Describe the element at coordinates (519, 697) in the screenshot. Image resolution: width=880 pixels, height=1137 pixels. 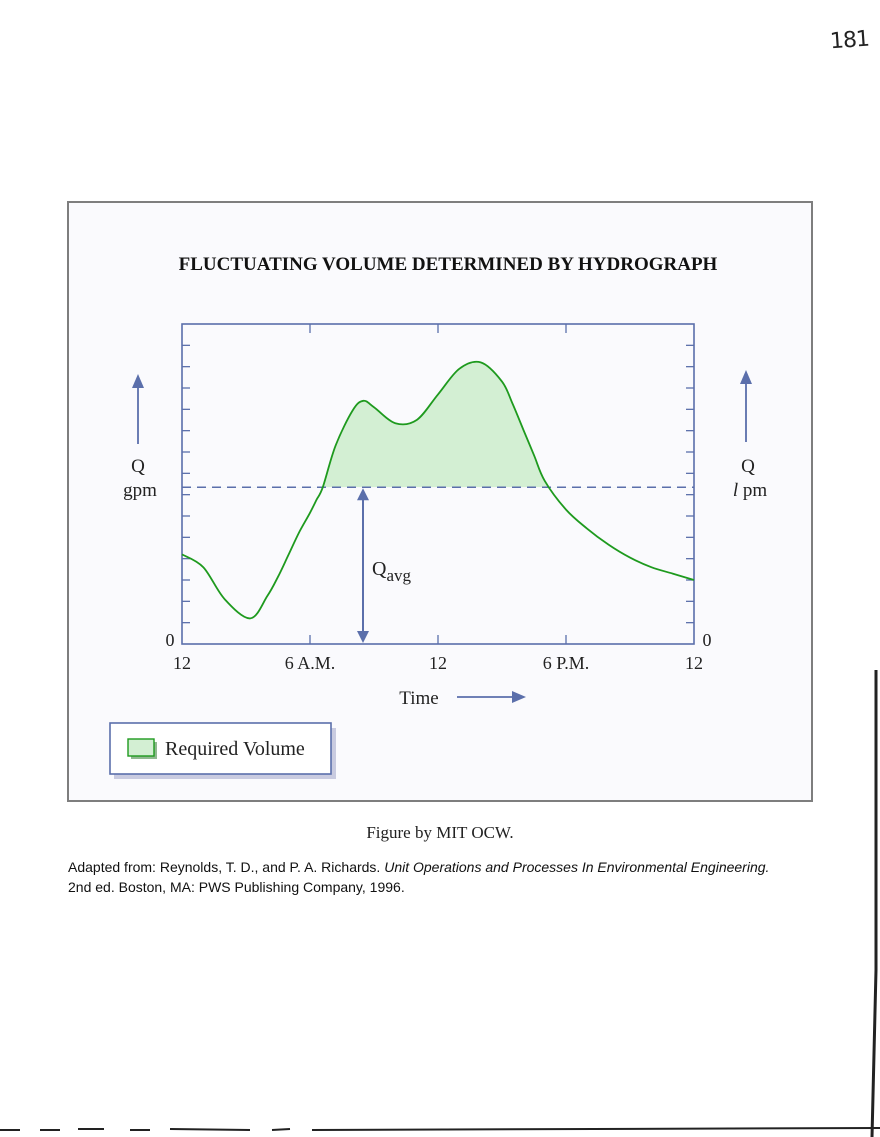
I see `xlabel-arrow-head` at that location.